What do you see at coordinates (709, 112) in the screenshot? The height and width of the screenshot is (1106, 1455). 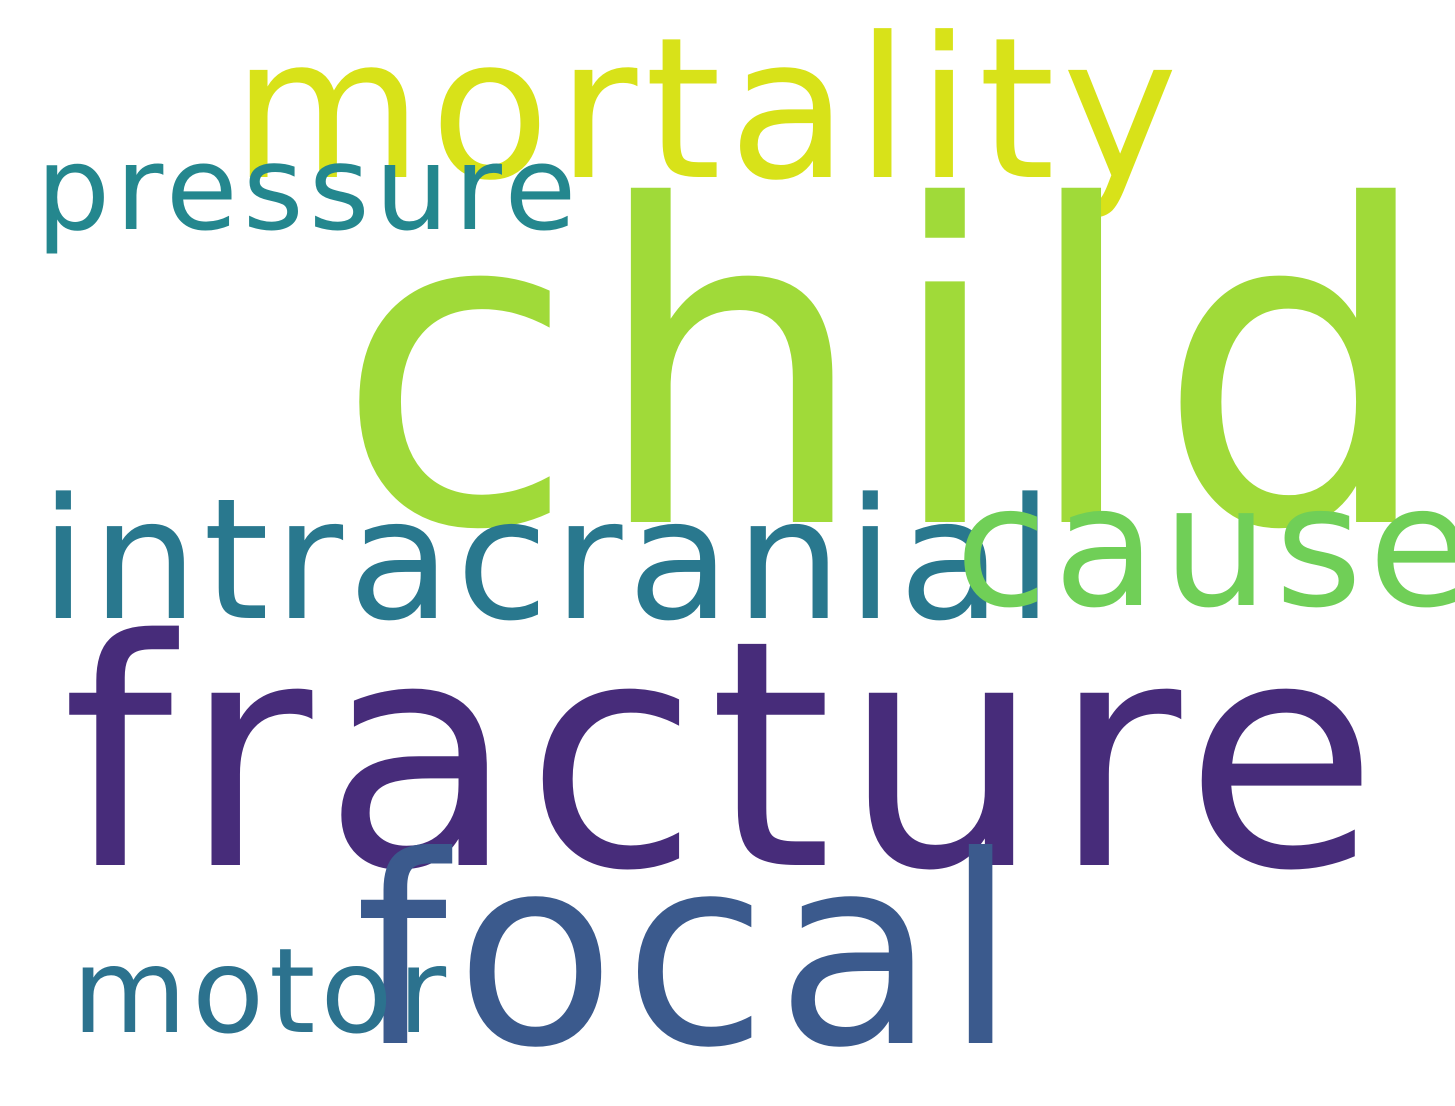 I see `word-mortality: mortality` at bounding box center [709, 112].